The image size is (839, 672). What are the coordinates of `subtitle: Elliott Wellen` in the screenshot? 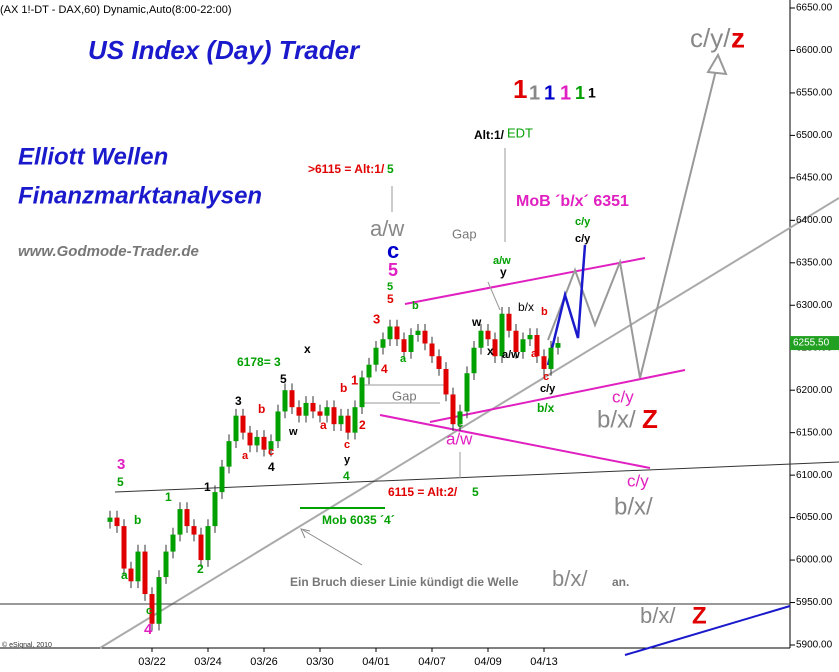 It's located at (93, 156).